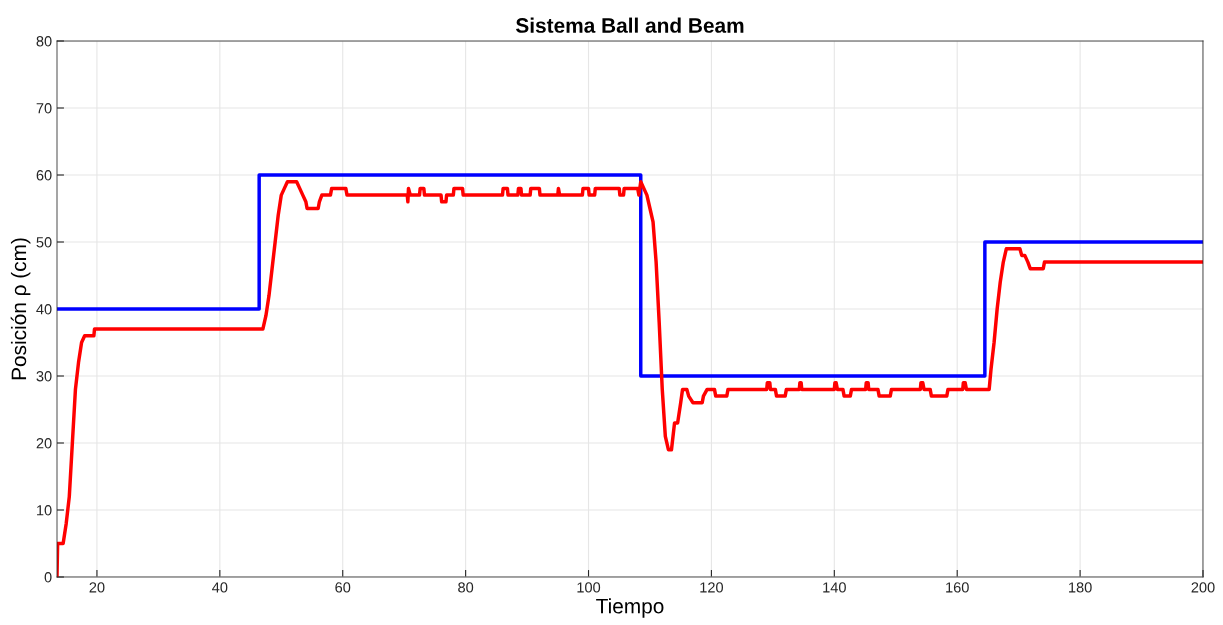 This screenshot has width=1223, height=625. Describe the element at coordinates (44, 41) in the screenshot. I see `y-tick-label: 80` at that location.